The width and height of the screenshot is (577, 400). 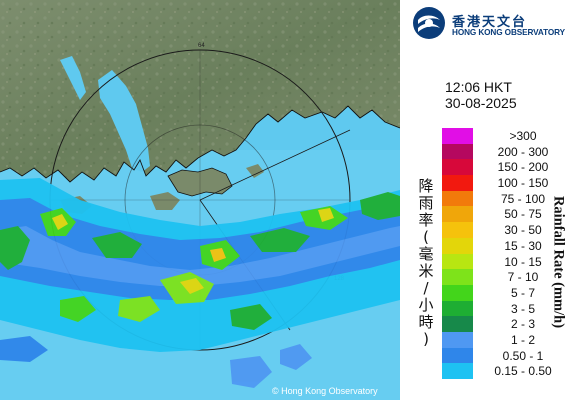 I want to click on legend-row: 30 - 50, so click(x=509, y=230).